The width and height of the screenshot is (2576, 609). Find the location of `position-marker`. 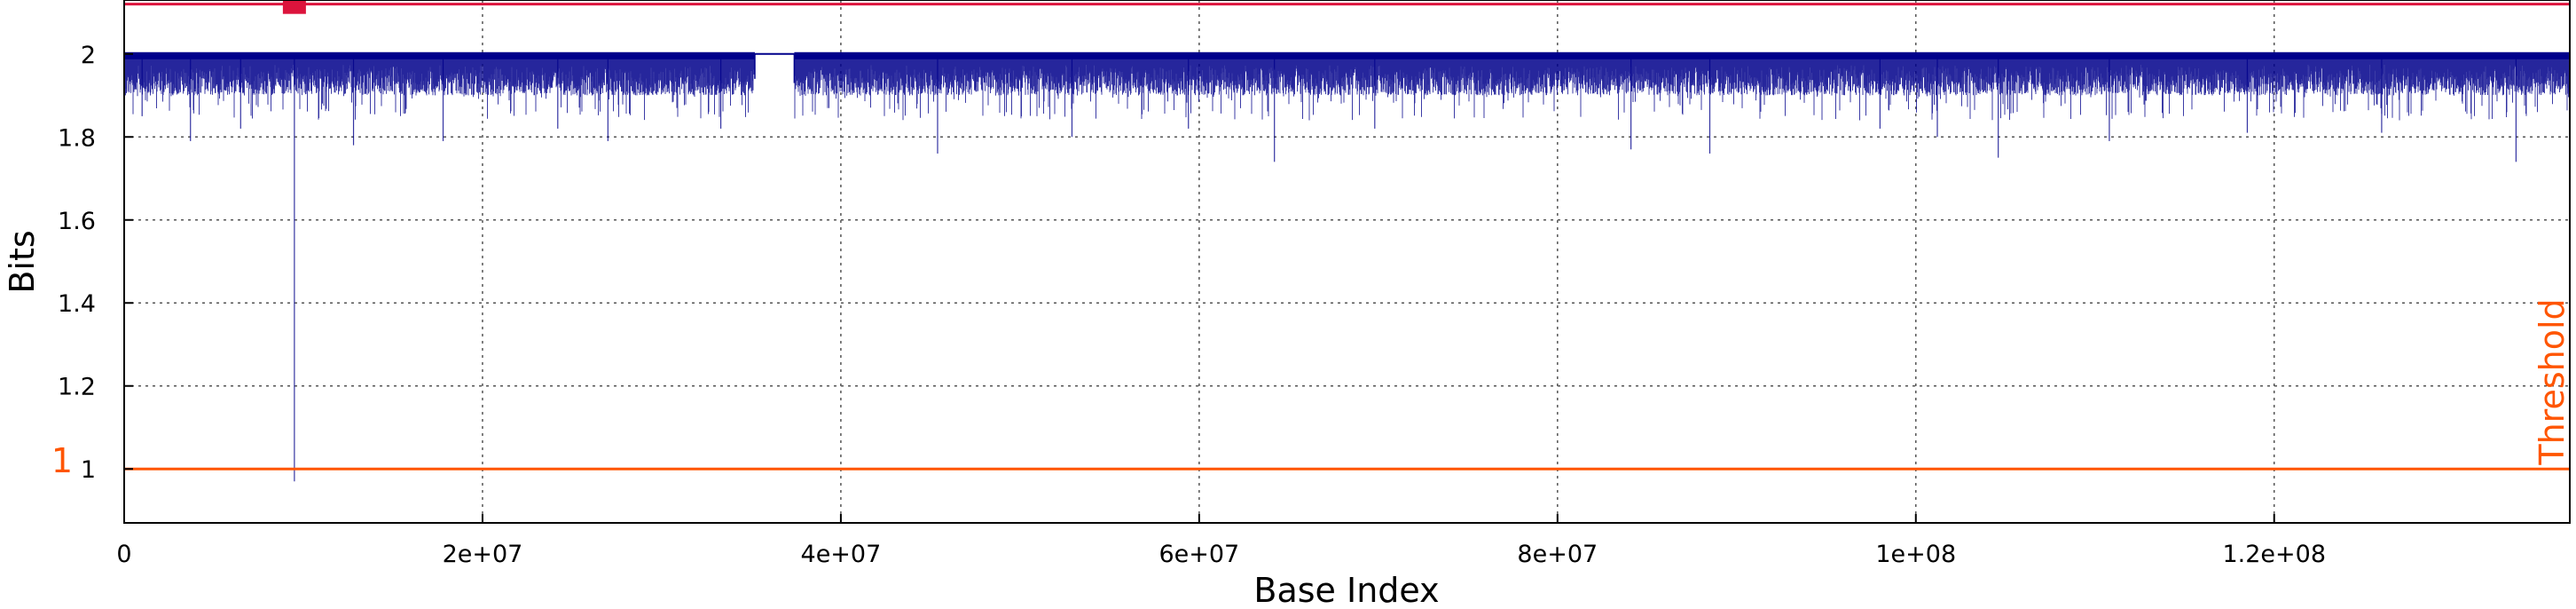

position-marker is located at coordinates (294, 7).